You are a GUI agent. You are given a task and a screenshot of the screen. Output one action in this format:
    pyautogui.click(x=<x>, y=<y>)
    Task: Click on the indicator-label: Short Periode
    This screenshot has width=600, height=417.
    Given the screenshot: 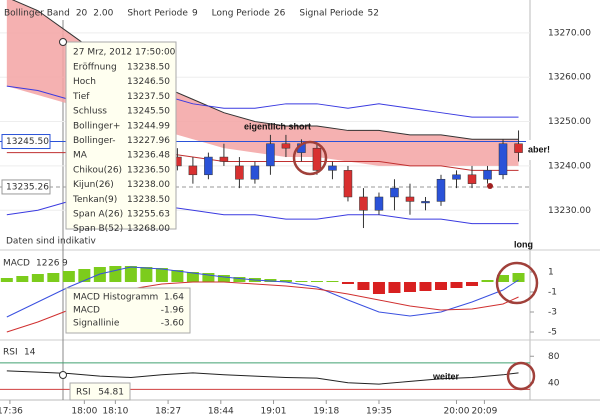 What is the action you would take?
    pyautogui.click(x=157, y=14)
    